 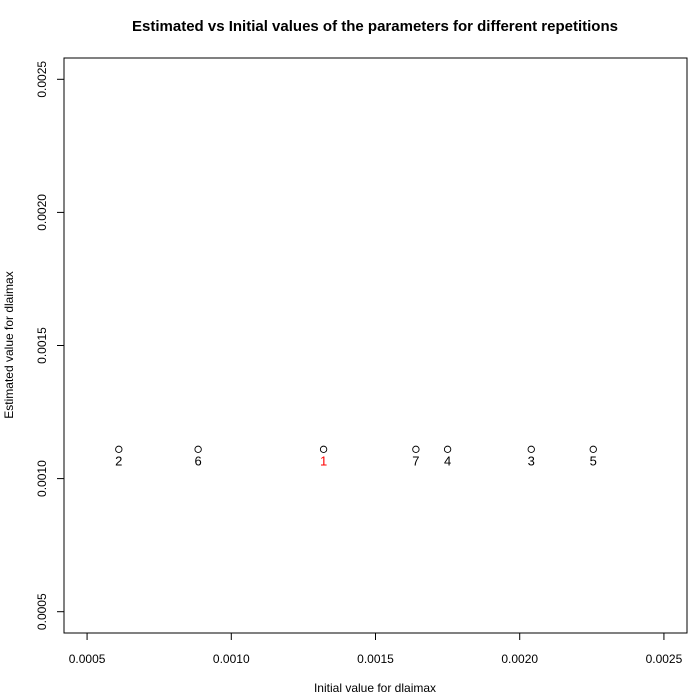 I want to click on y-axis-title: Estimated value for dlaimax, so click(x=9, y=344).